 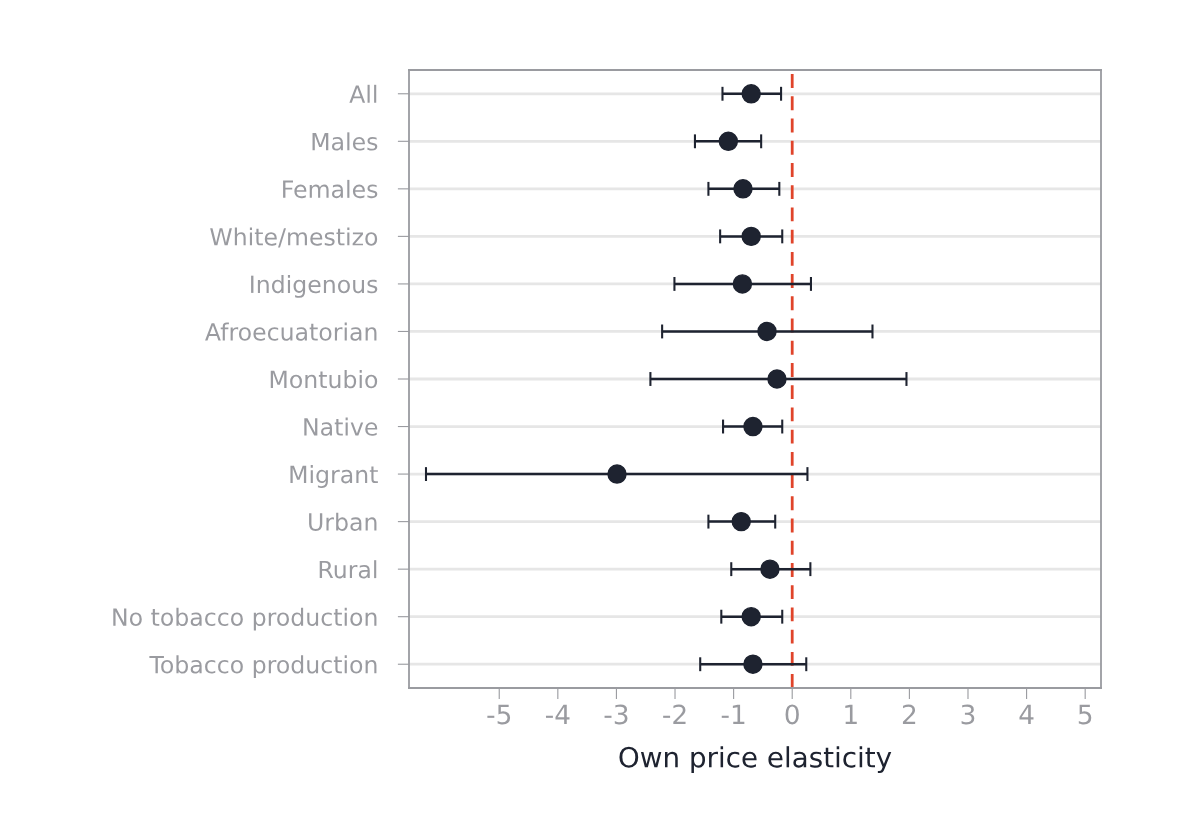 I want to click on y-tick-label: White/mestizo, so click(x=294, y=237).